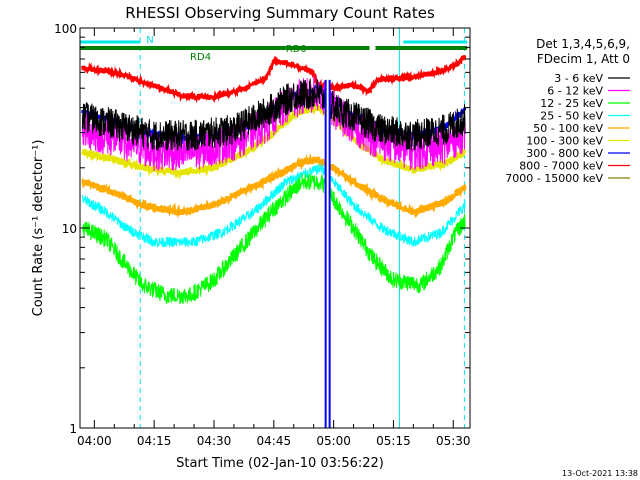 The height and width of the screenshot is (480, 640). Describe the element at coordinates (280, 13) in the screenshot. I see `chart-title: RHESSI Observing Summary Count Rates` at that location.